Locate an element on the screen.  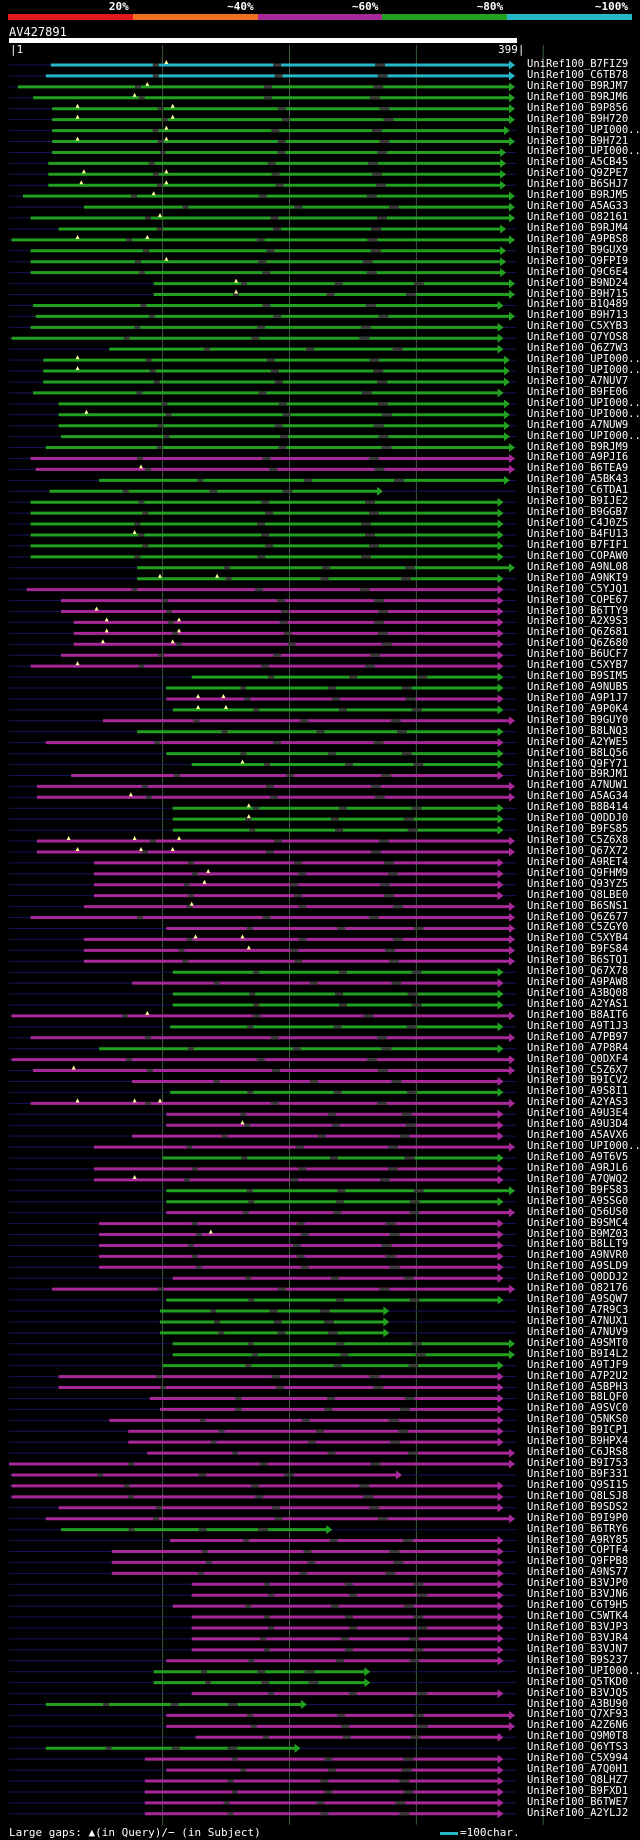
hit-label: UniRef100_A9NVR0 is located at coordinates (578, 1255).